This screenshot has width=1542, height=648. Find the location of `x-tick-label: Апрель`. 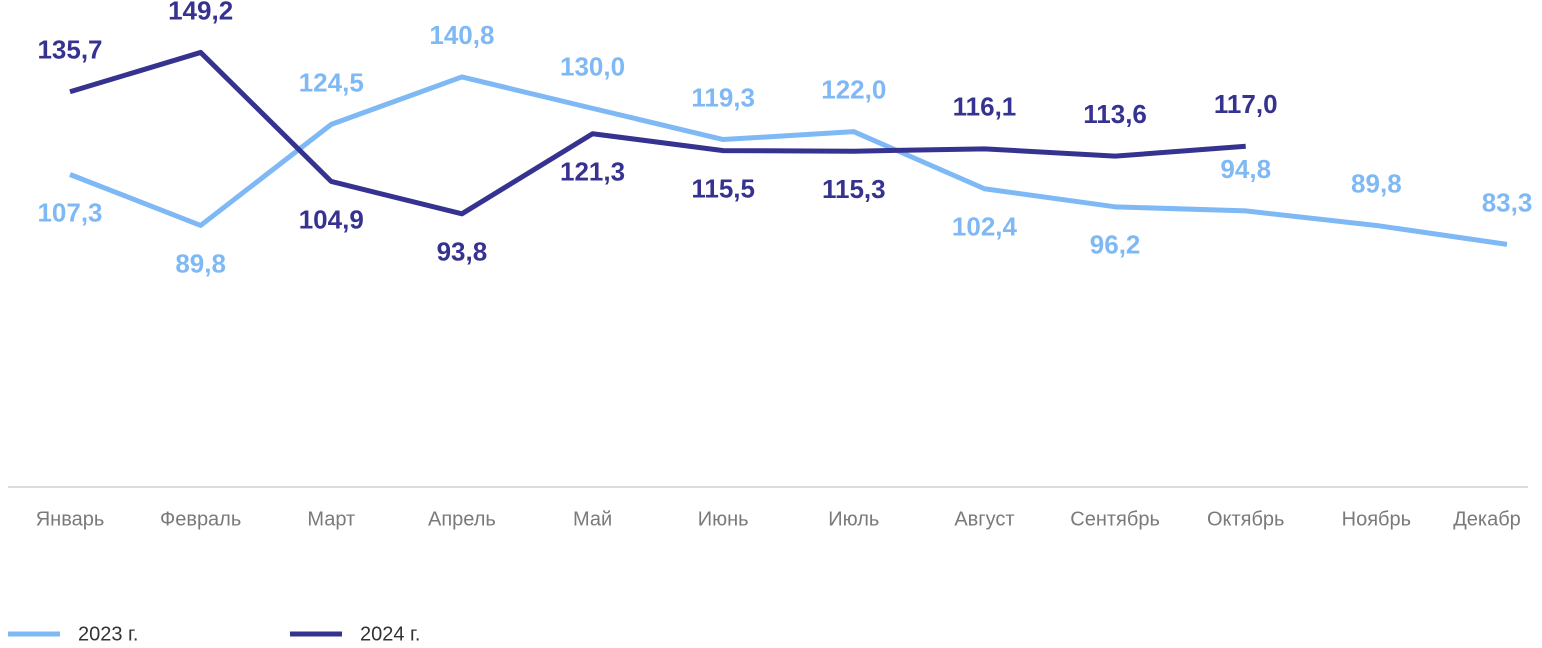

x-tick-label: Апрель is located at coordinates (462, 519).